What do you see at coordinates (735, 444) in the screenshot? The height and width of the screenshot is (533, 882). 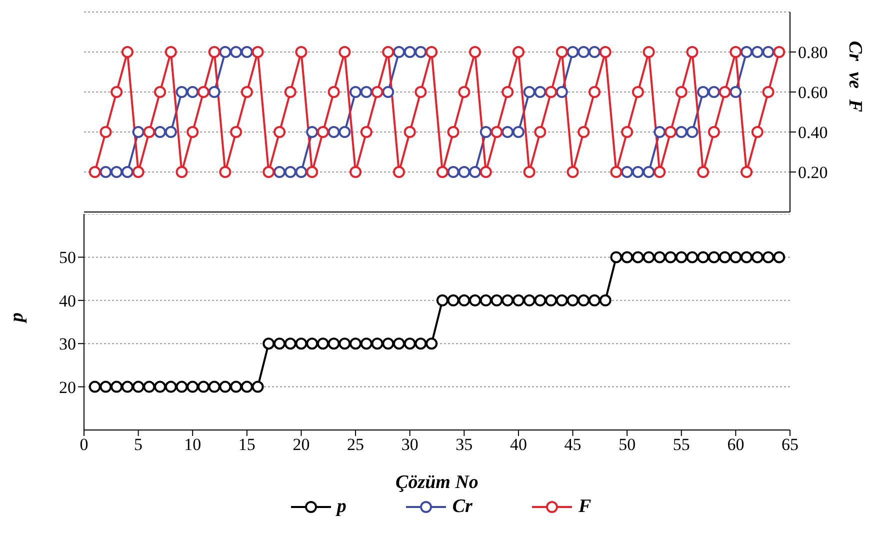 I see `x-tick-label: 60` at bounding box center [735, 444].